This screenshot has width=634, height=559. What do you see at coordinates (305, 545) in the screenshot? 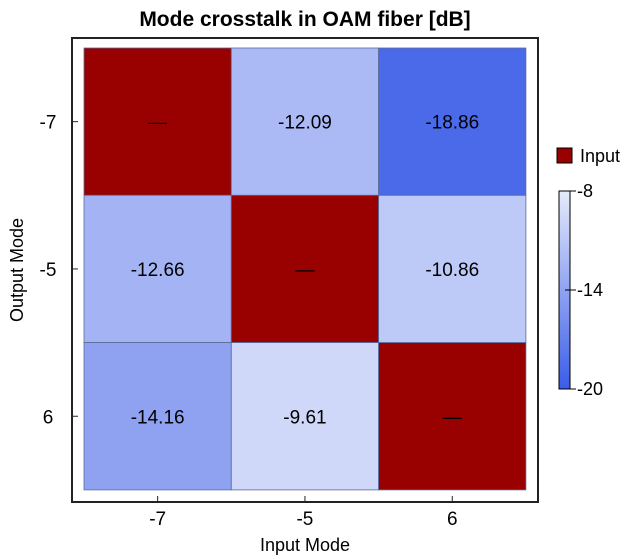
I see `x-axis-label: Input Mode` at bounding box center [305, 545].